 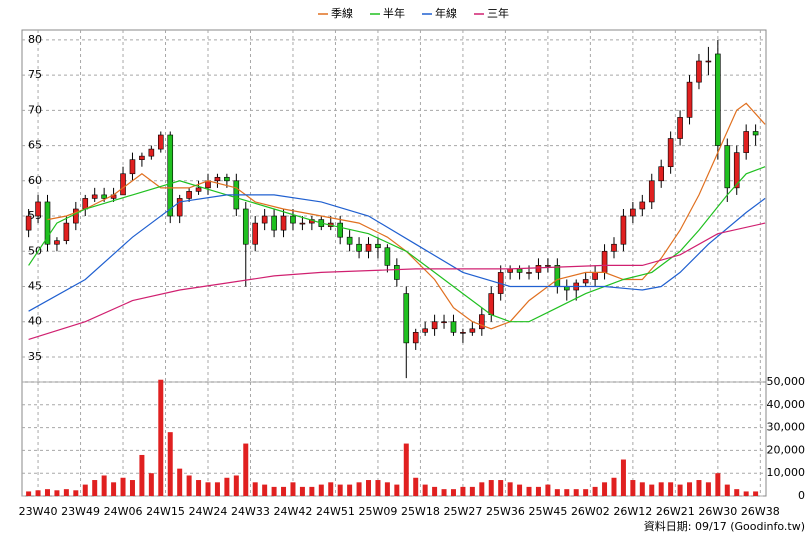 What do you see at coordinates (35, 180) in the screenshot?
I see `y-tick-label: 60` at bounding box center [35, 180].